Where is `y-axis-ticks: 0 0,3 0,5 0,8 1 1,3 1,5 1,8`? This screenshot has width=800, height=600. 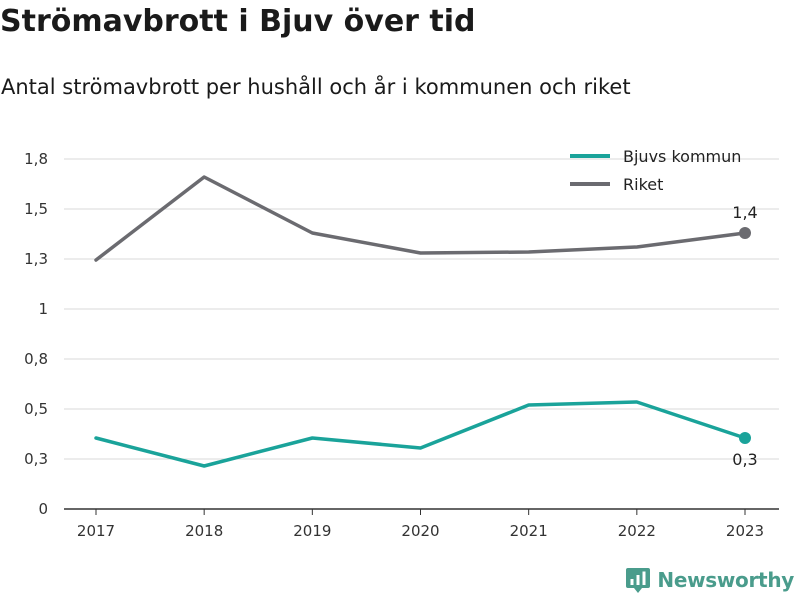
y-axis-ticks: 0 0,3 0,5 0,8 1 1,3 1,5 1,8 is located at coordinates (36, 334).